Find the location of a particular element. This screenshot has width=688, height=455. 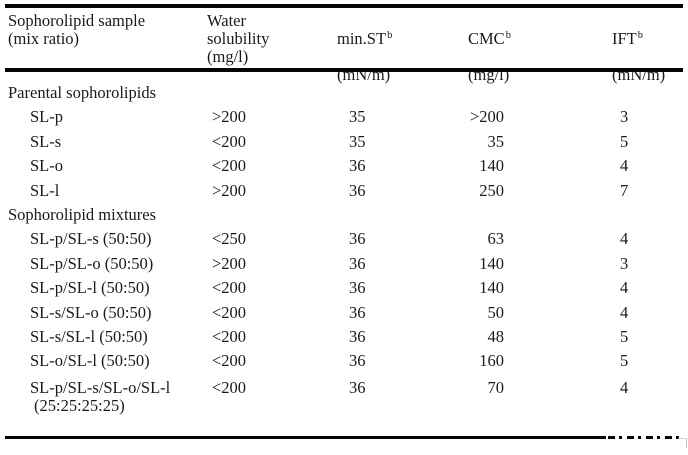

sample-cell: SL-l is located at coordinates (45, 190).